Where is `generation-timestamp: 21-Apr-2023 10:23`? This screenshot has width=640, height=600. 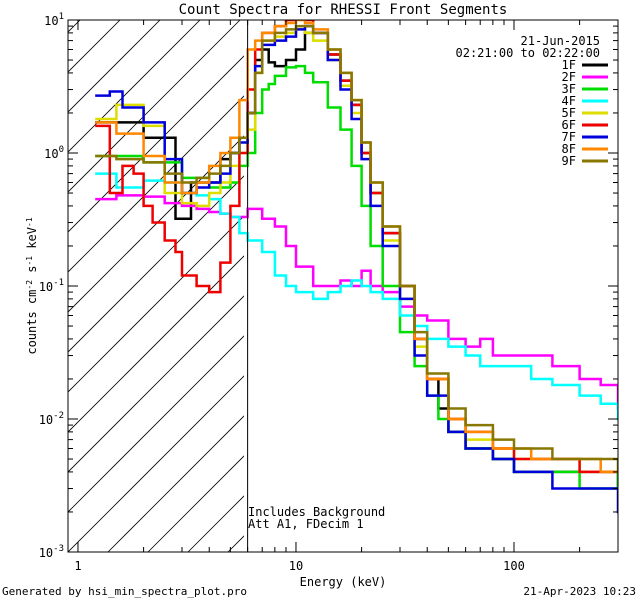 generation-timestamp: 21-Apr-2023 10:23 is located at coordinates (579, 591).